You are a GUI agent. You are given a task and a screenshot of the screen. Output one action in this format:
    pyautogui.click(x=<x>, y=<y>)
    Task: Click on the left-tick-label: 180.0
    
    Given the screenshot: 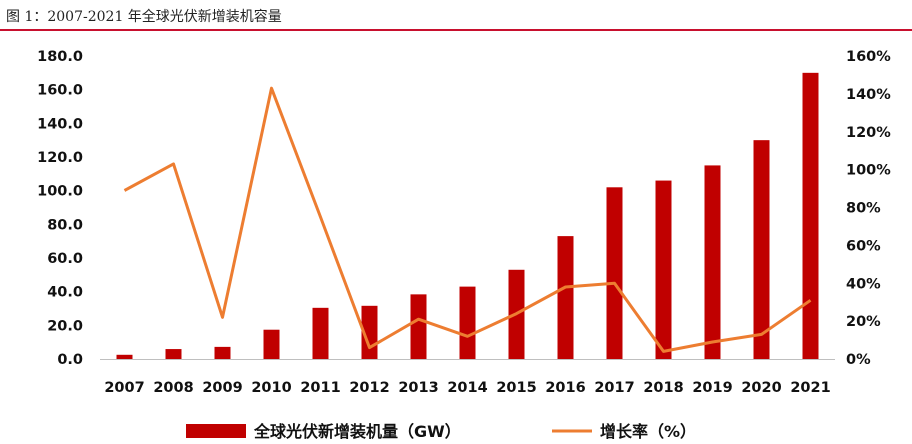 What is the action you would take?
    pyautogui.click(x=60, y=57)
    